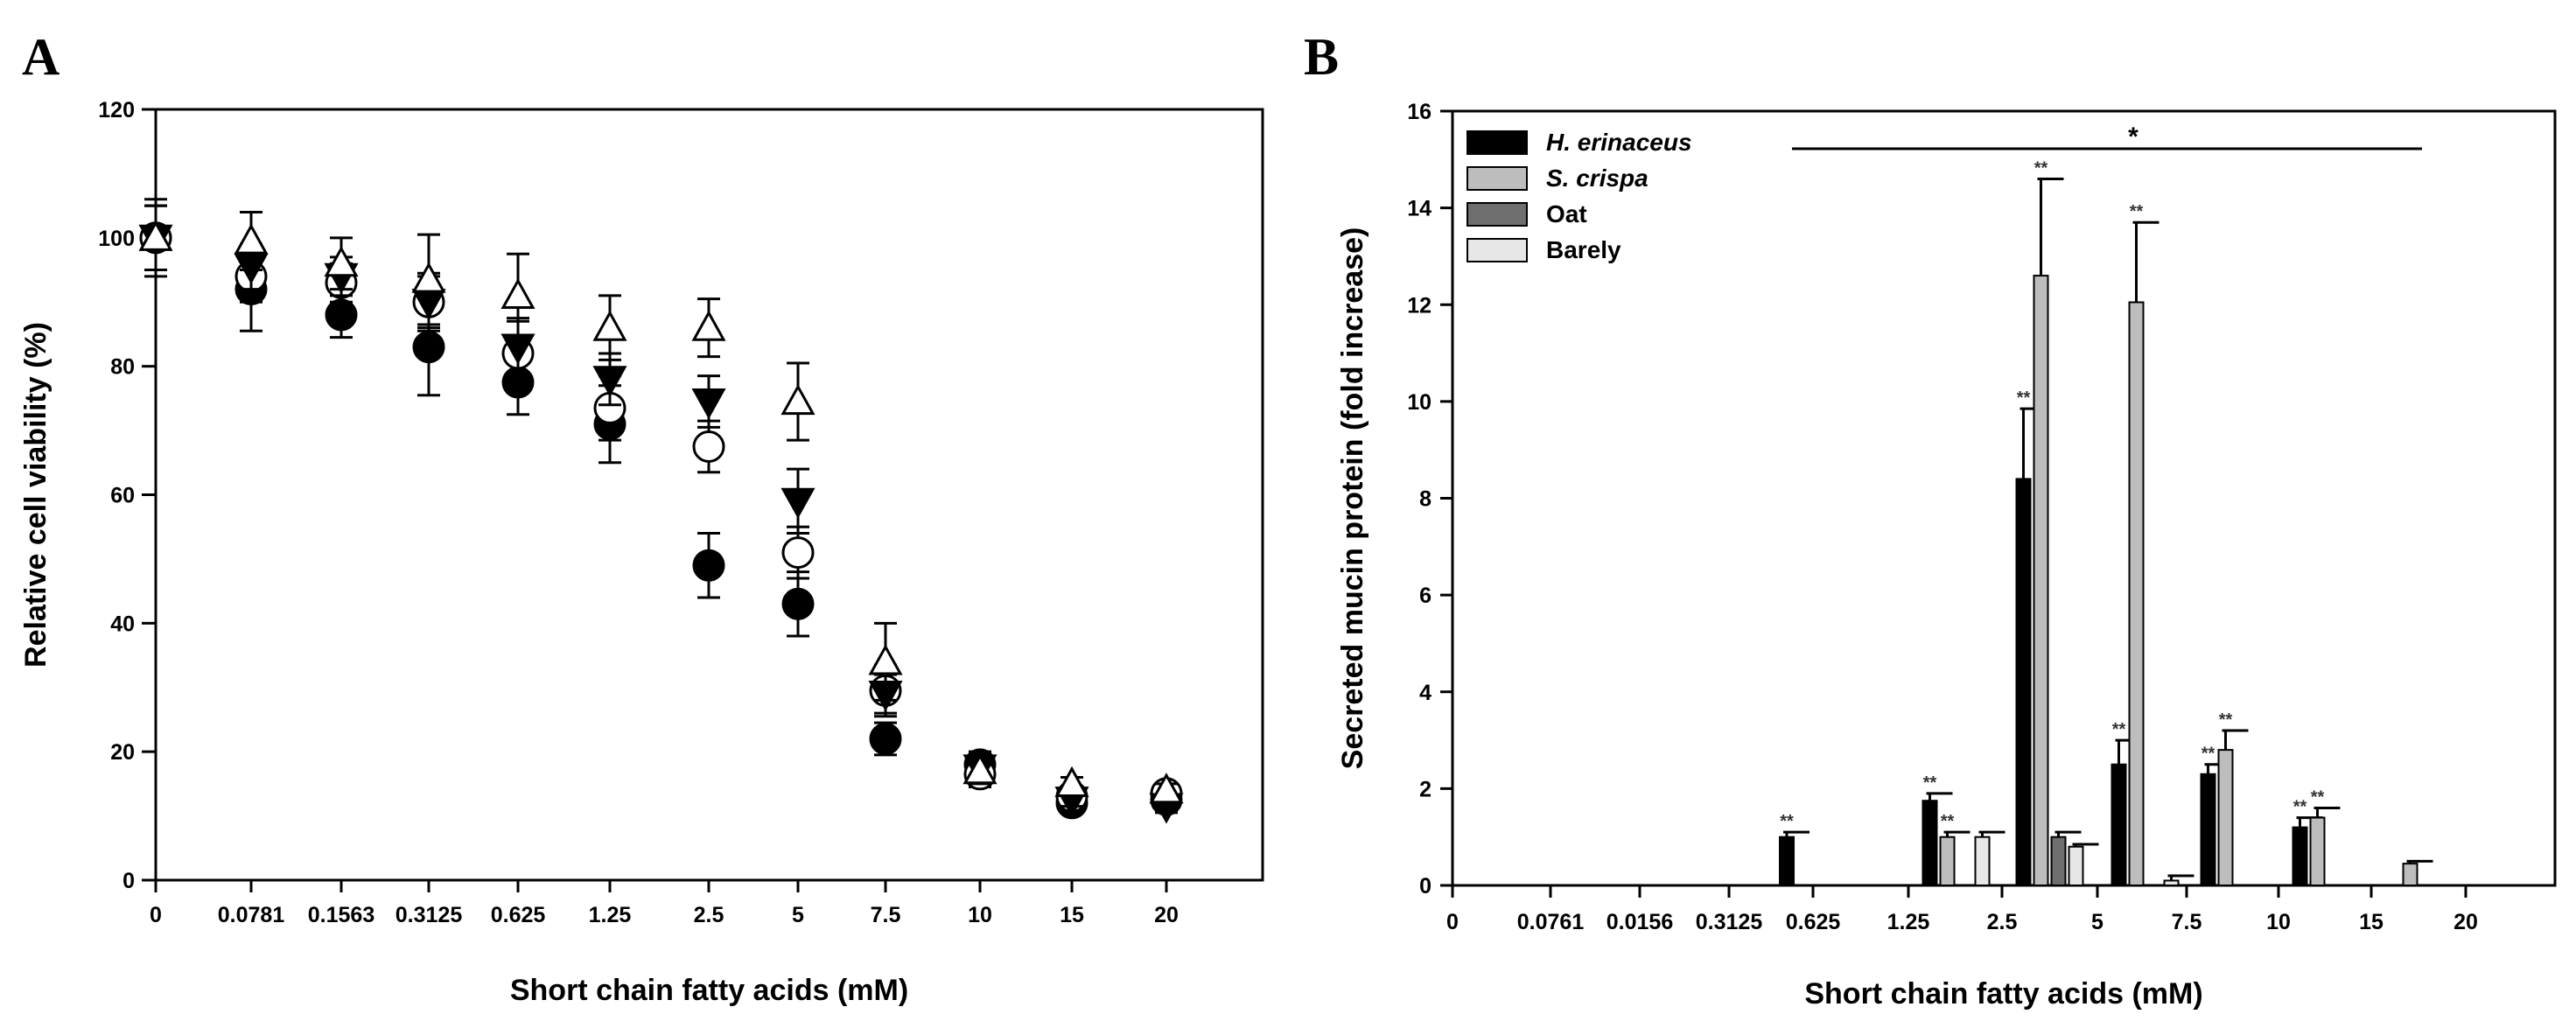 This screenshot has width=2576, height=1035. I want to click on y-tick-label-b: 10, so click(1419, 402).